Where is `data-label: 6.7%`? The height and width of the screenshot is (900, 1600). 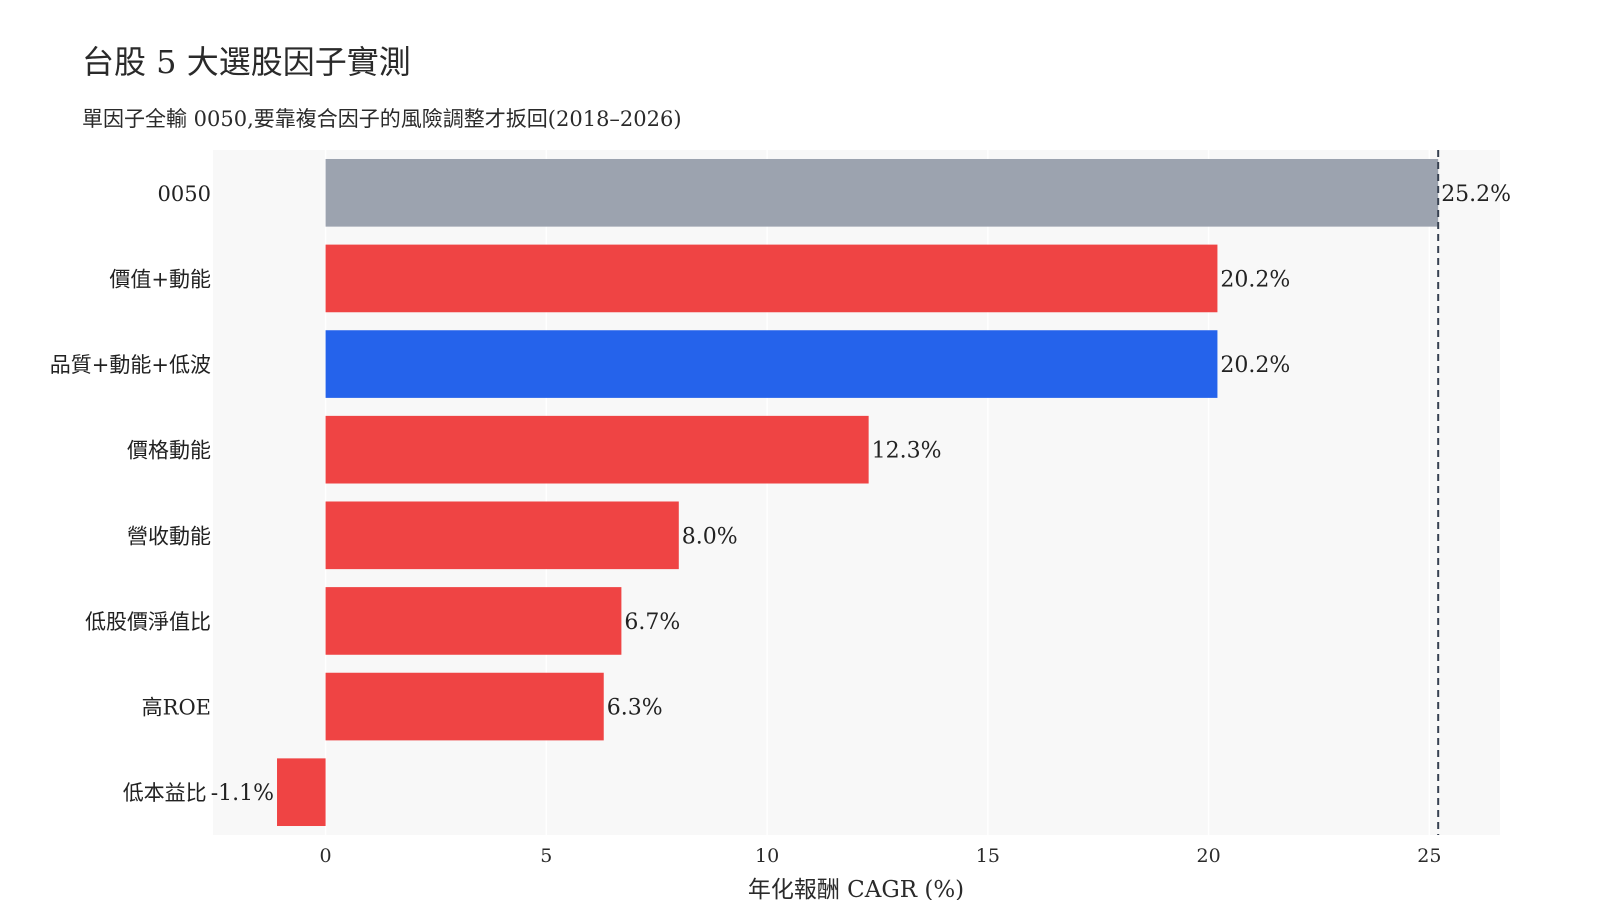 data-label: 6.7% is located at coordinates (652, 622).